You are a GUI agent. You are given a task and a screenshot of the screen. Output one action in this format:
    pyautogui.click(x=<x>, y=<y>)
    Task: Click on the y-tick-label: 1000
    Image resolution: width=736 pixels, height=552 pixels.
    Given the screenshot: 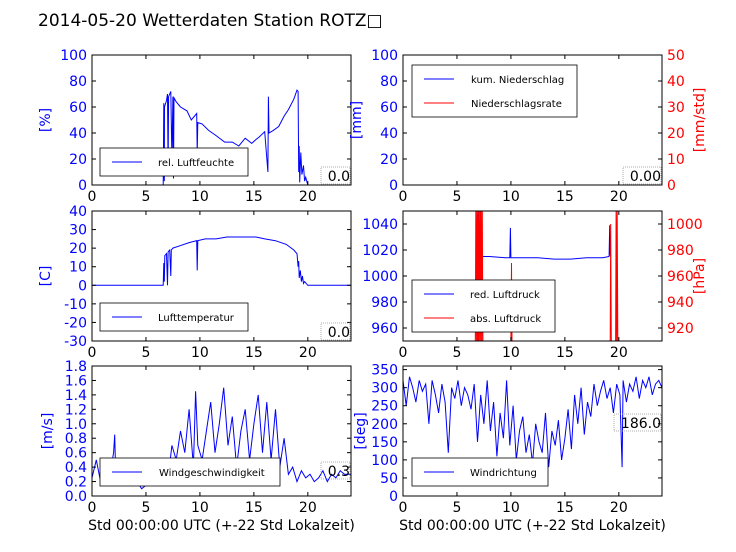 What is the action you would take?
    pyautogui.click(x=380, y=277)
    